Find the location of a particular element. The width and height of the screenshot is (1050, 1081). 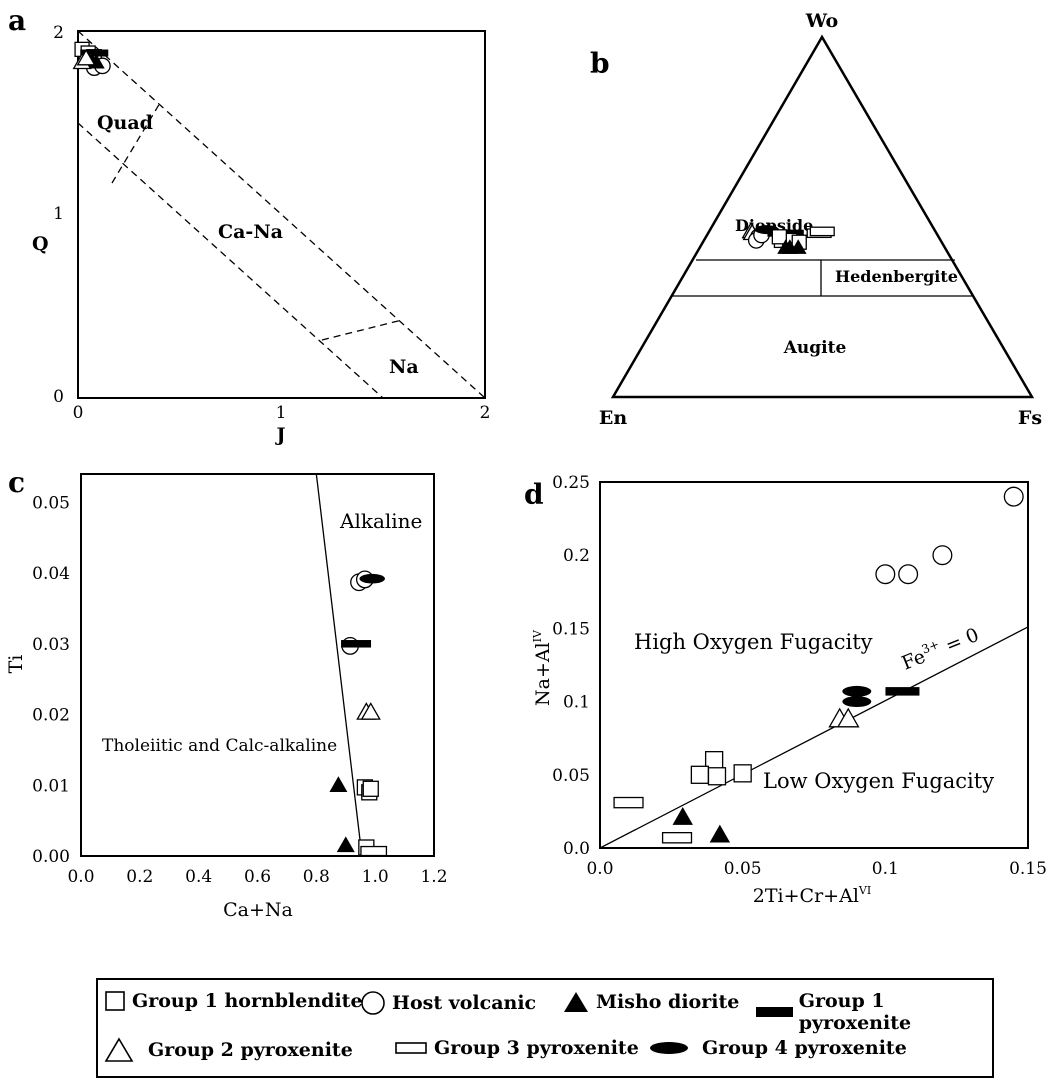

panel-d-xlabel-sup: VI is located at coordinates (864, 890).